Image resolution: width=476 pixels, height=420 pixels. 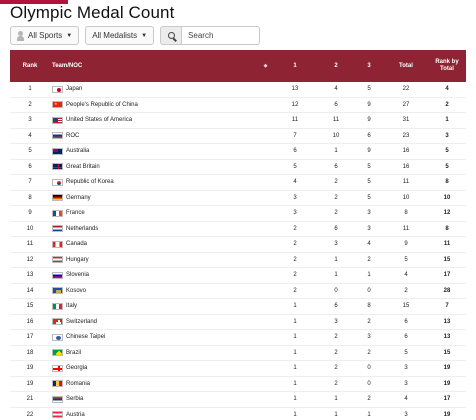 What do you see at coordinates (153, 322) in the screenshot?
I see `team-cell: Switzerland` at bounding box center [153, 322].